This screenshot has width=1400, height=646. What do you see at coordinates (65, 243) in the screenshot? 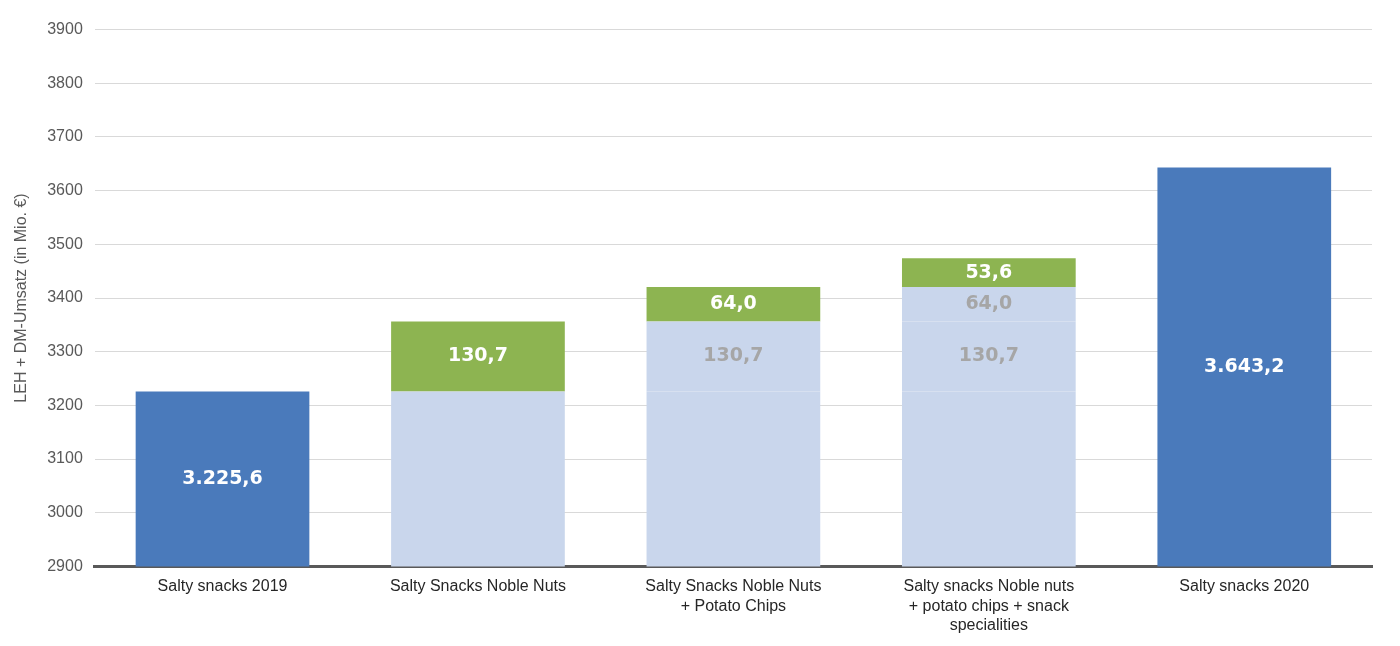
I see `y-tick-label: 3500` at bounding box center [65, 243].